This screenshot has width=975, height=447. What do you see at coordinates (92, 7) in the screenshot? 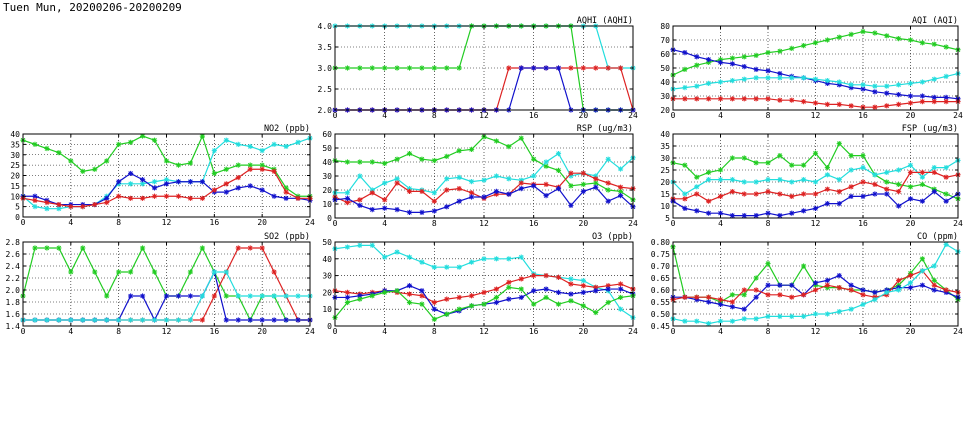
I see `page-title: Tuen Mun, 20200206-20200209` at bounding box center [92, 7].